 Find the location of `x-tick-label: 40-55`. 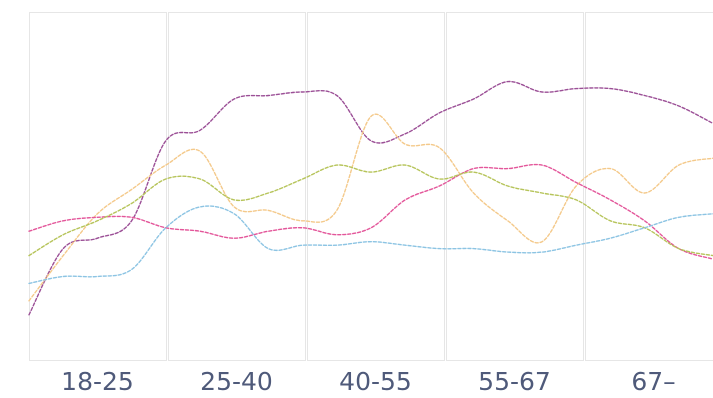

x-tick-label: 40-55 is located at coordinates (375, 381).